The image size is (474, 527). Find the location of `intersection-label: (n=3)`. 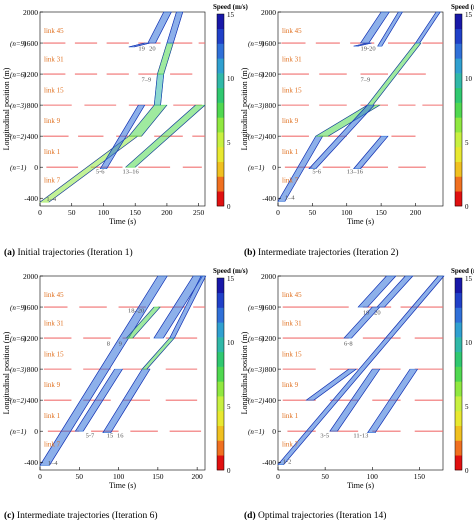

intersection-label: (n=3) is located at coordinates (256, 370).